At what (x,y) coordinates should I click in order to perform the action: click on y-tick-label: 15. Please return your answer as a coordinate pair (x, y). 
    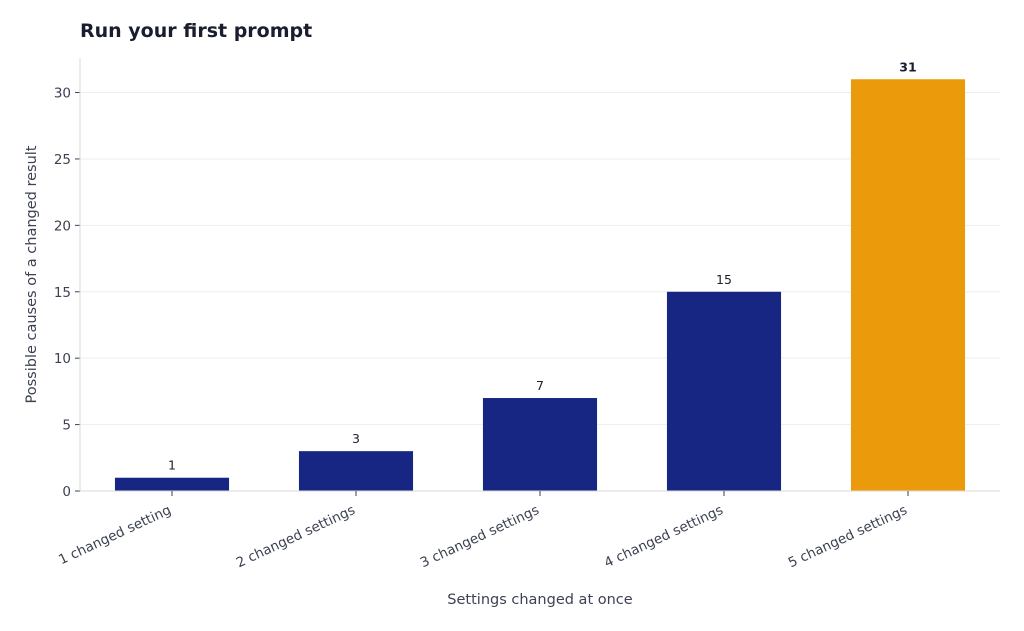
    Looking at the image, I should click on (62, 293).